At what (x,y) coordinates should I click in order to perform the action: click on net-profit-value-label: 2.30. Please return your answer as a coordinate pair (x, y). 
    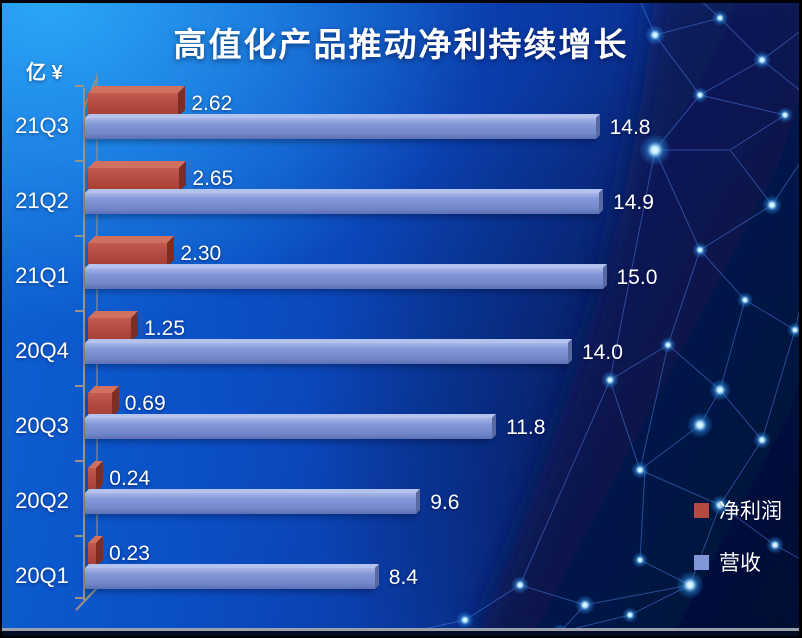
    Looking at the image, I should click on (201, 253).